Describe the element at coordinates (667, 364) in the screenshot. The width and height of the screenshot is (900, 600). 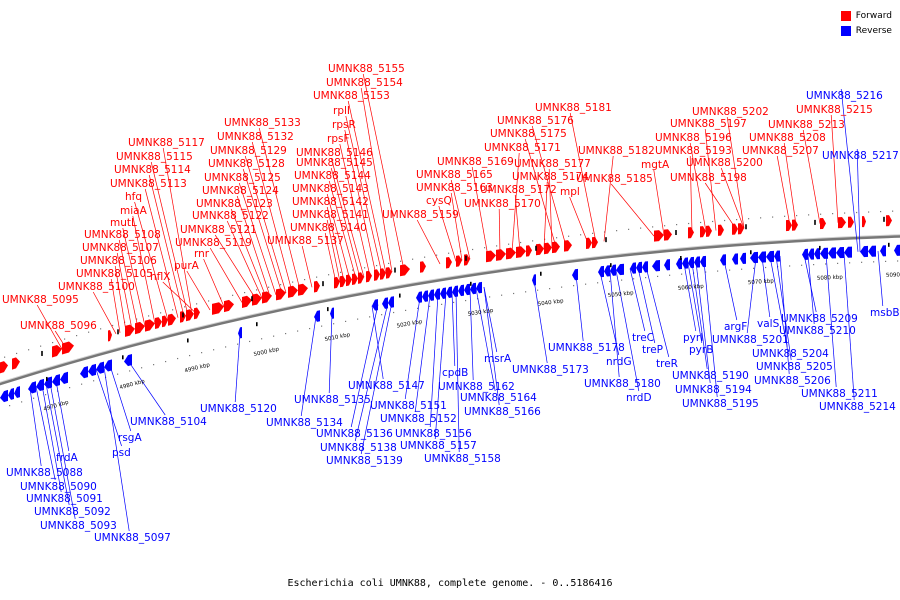
I see `reverse-gene-label: treR` at that location.